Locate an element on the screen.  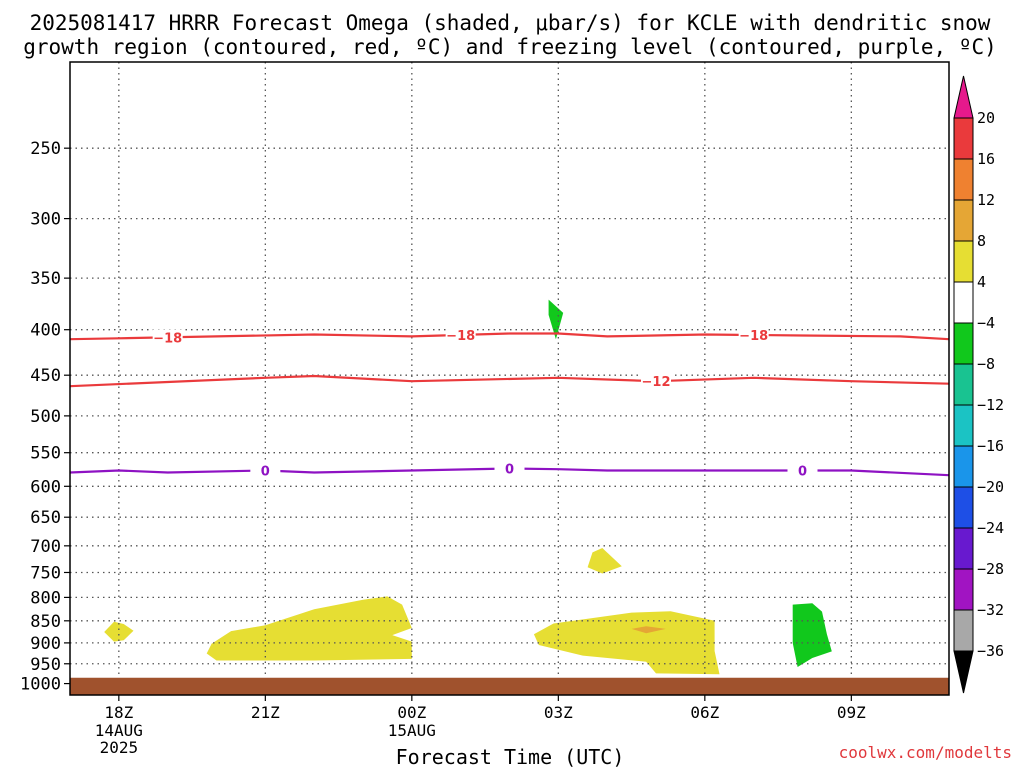
y-tick-label-450: 450 is located at coordinates (45, 376).